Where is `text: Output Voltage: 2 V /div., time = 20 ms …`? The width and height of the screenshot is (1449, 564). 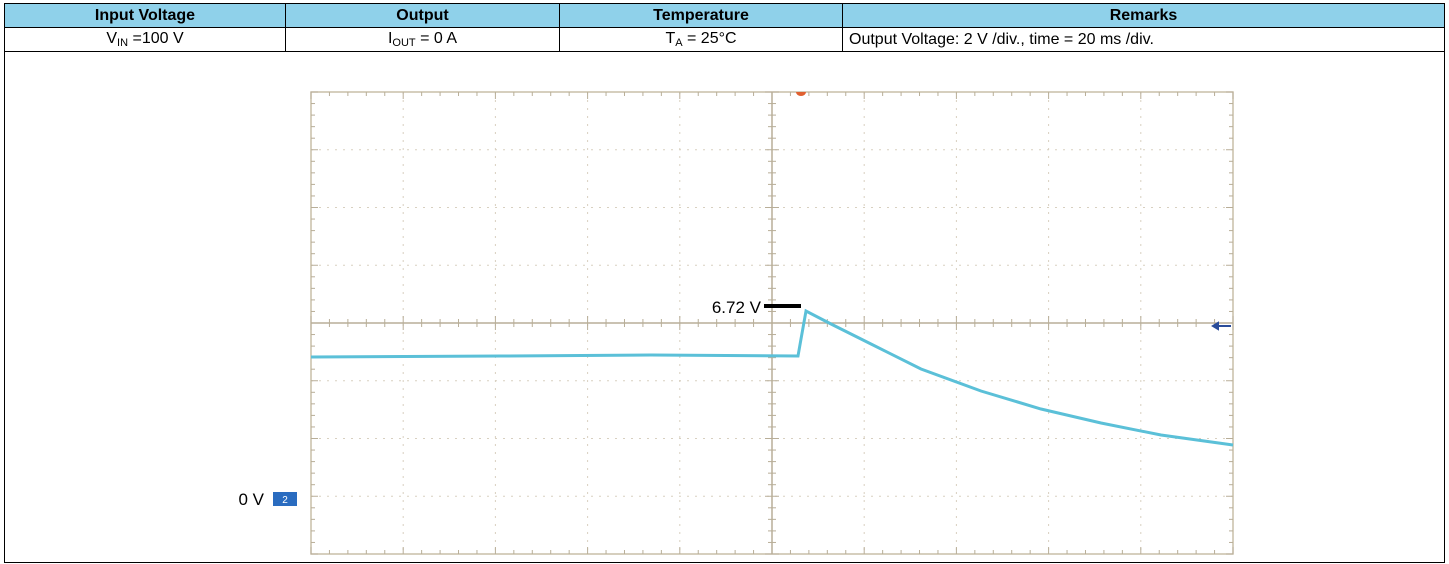
text: Output Voltage: 2 V /div., time = 20 ms … is located at coordinates (1001, 39).